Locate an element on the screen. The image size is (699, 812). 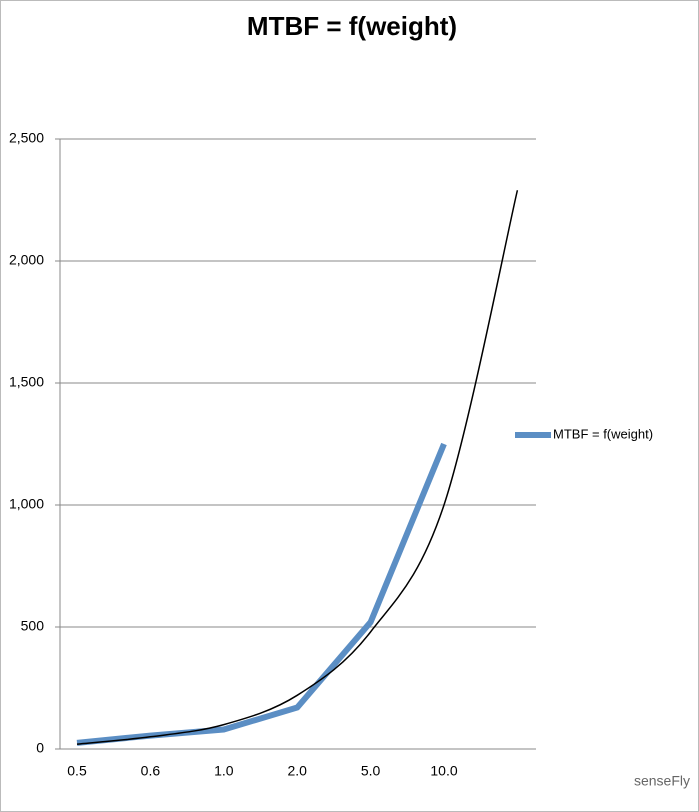
y-tick-label: 2,000 is located at coordinates (26, 260).